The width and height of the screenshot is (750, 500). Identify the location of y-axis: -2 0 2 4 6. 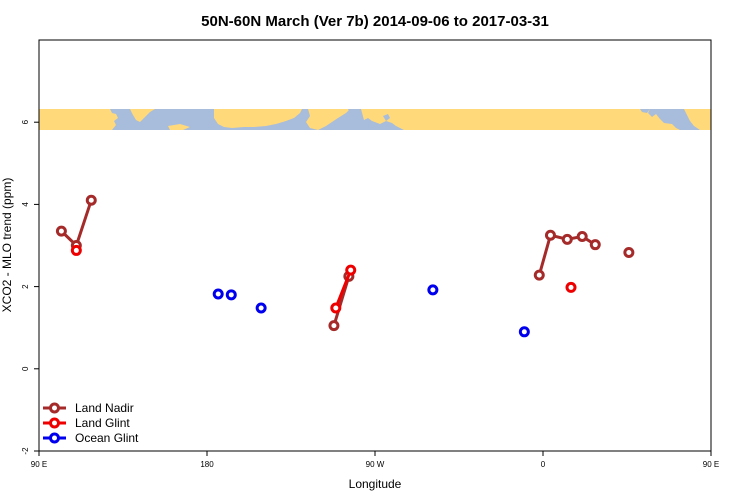
(30, 287).